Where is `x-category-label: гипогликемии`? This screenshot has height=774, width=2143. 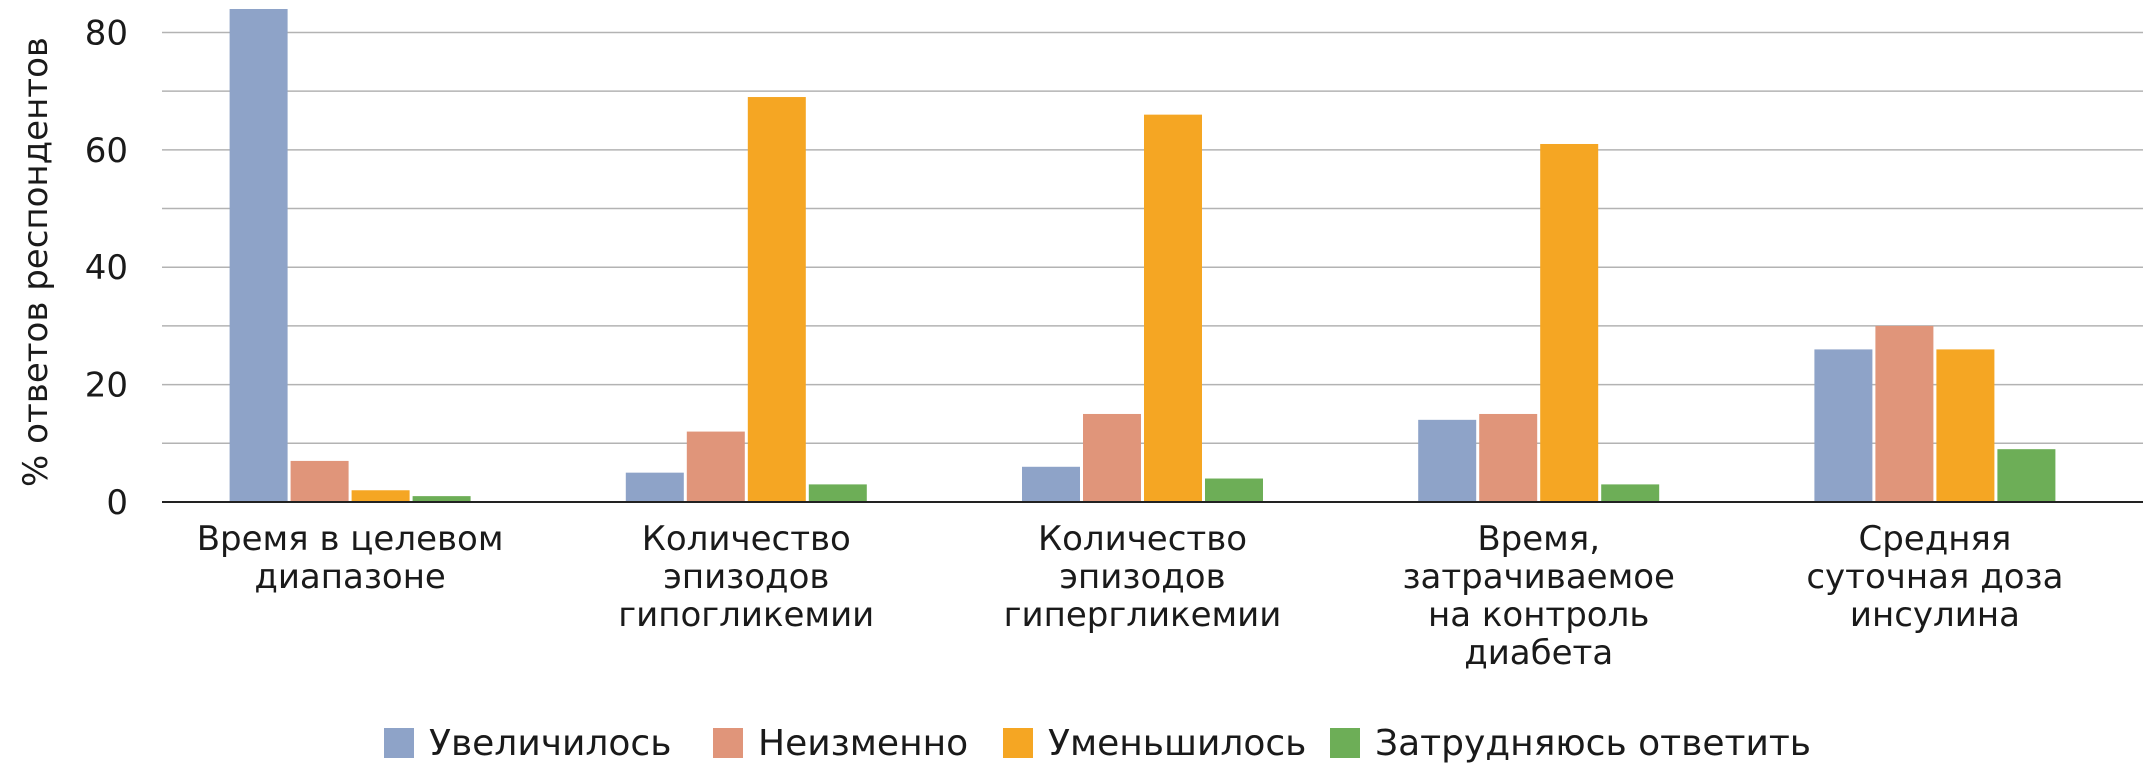
x-category-label: гипогликемии is located at coordinates (746, 615).